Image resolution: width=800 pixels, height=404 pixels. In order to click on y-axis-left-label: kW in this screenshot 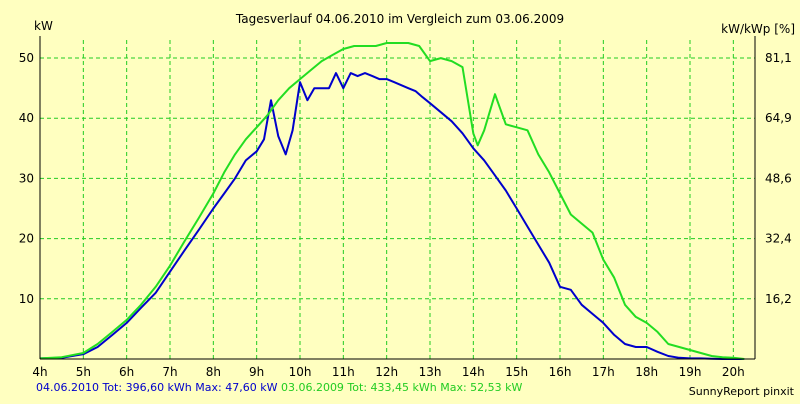, I will do `click(43, 26)`.